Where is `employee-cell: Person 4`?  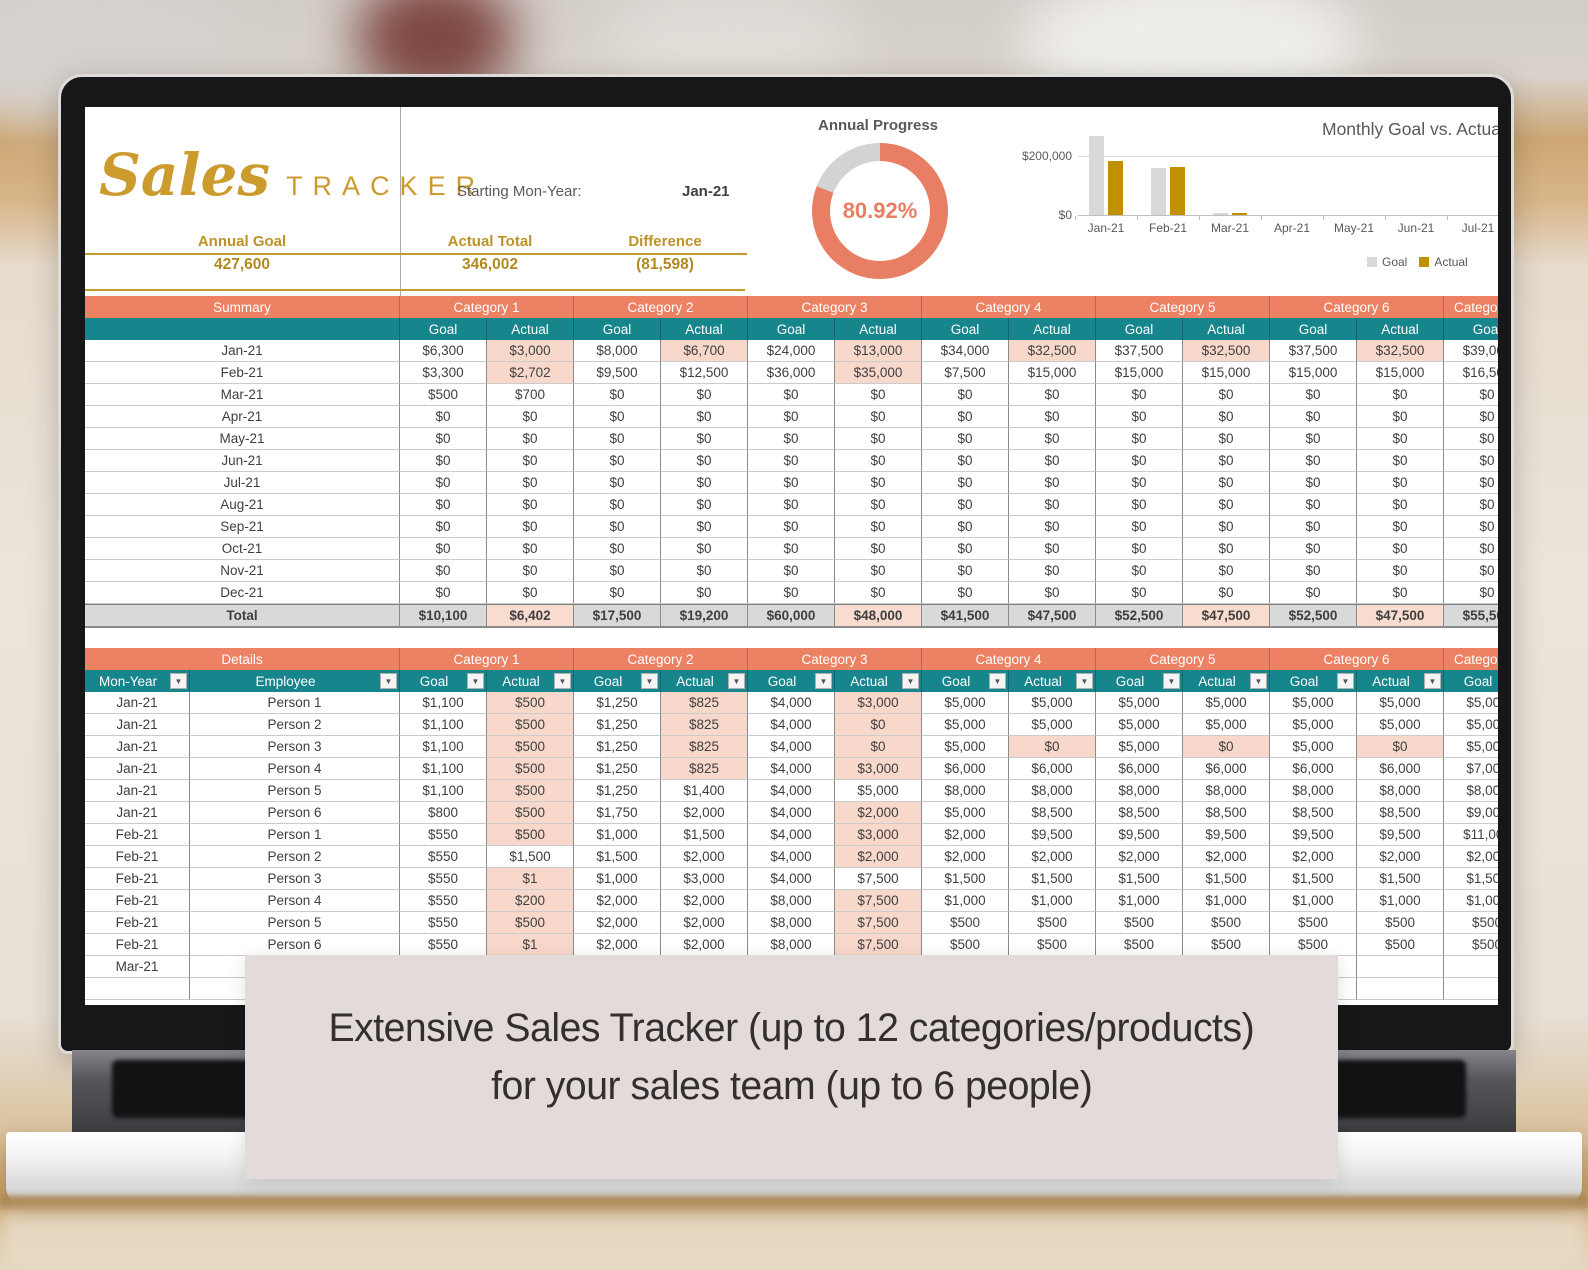 employee-cell: Person 4 is located at coordinates (295, 901).